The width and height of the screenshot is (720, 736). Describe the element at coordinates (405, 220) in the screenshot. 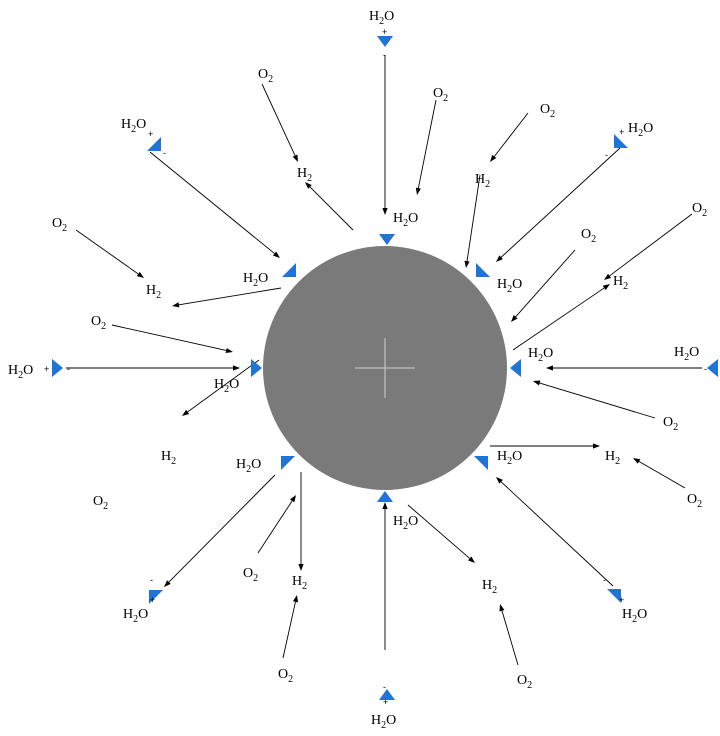

I see `water-label-2: H2O` at that location.